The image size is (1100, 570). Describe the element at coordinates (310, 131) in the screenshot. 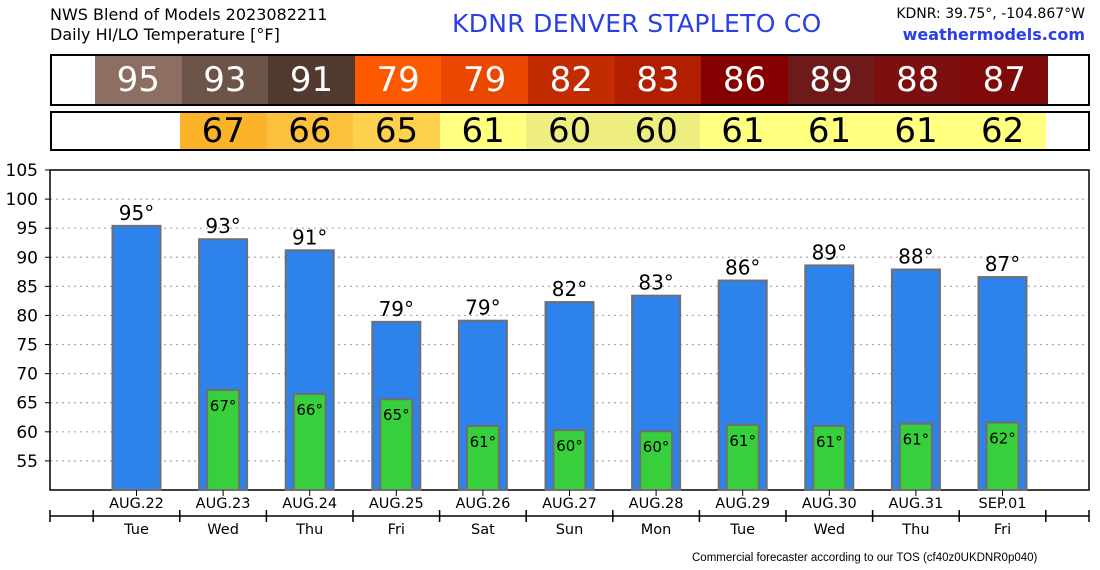

I see `lo-strip-cell: 66` at that location.